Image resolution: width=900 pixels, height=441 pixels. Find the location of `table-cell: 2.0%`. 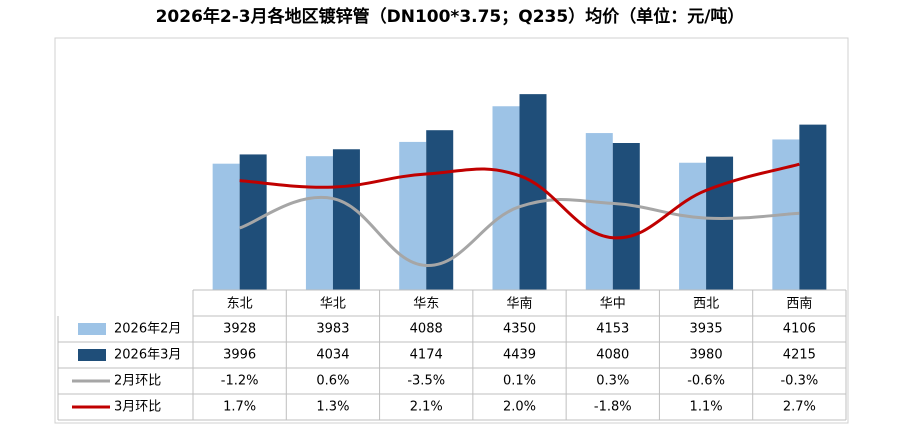

table-cell: 2.0% is located at coordinates (519, 407).